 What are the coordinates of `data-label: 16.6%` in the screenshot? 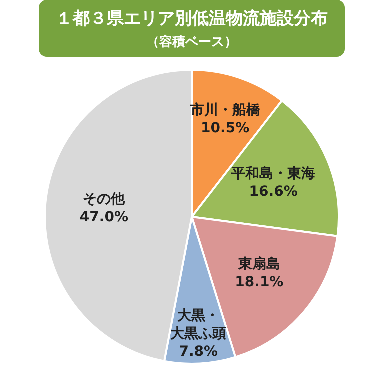 It's located at (273, 192).